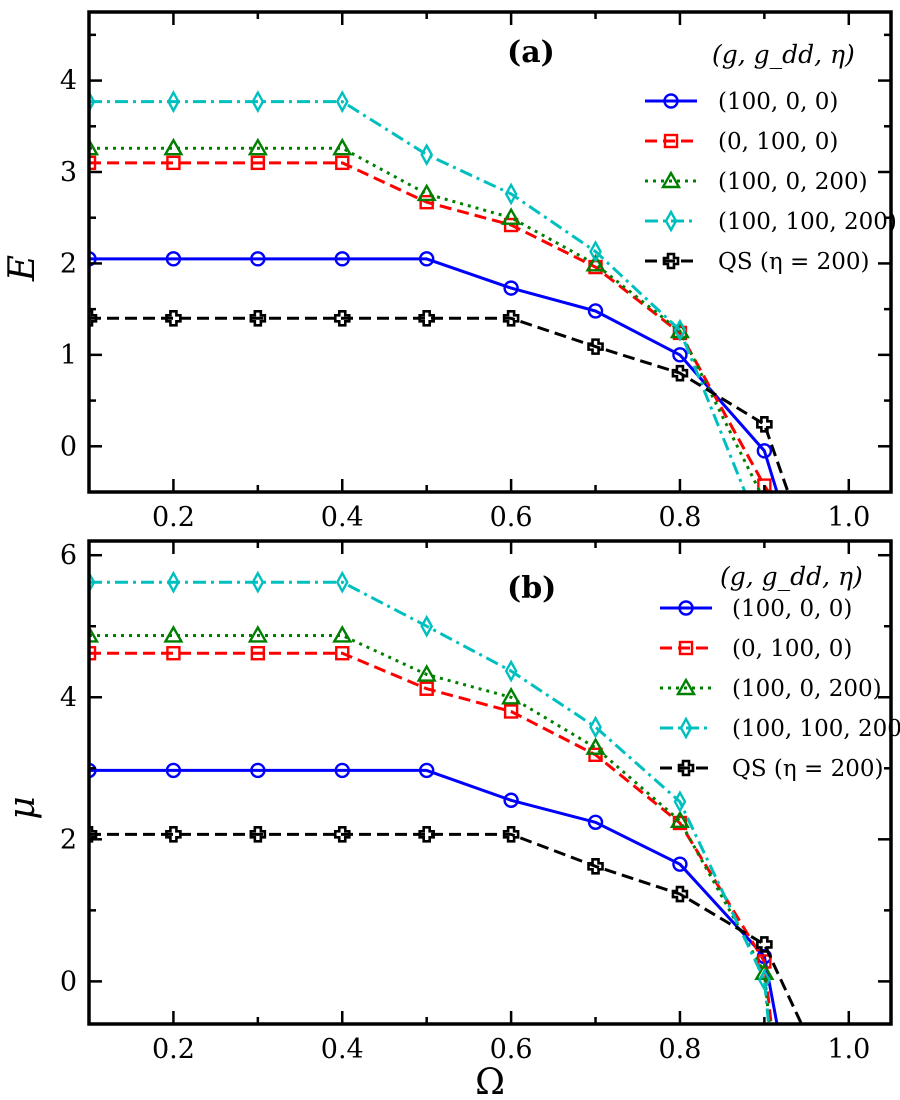 The width and height of the screenshot is (900, 1100). Describe the element at coordinates (342, 1049) in the screenshot. I see `x-tick-label: 0.4` at that location.